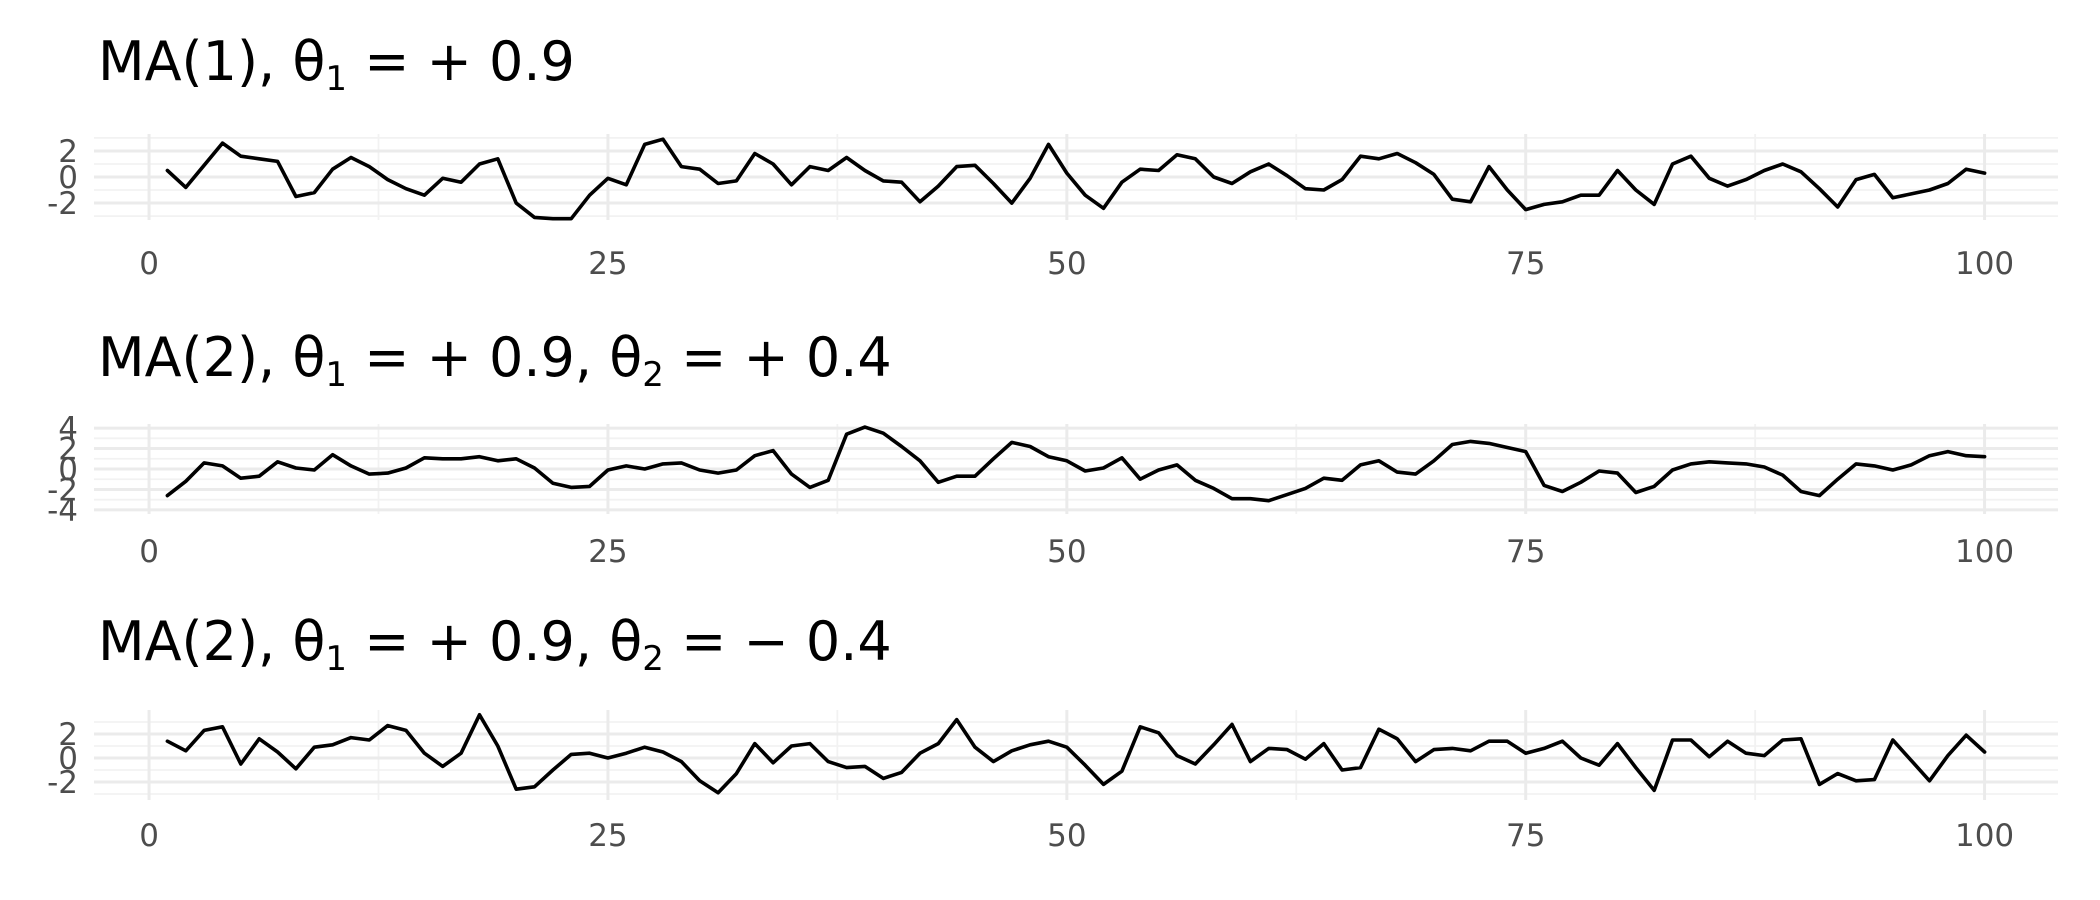  Describe the element at coordinates (461, 61) in the screenshot. I see `title-part: = + 0.9` at that location.